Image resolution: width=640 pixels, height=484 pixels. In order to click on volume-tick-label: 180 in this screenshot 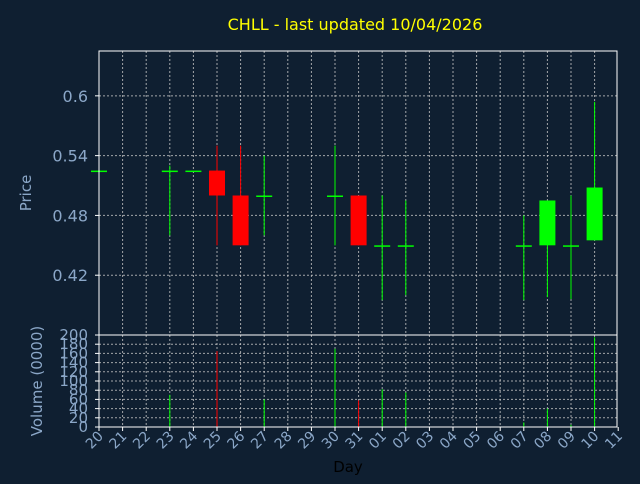, I will do `click(73, 344)`.